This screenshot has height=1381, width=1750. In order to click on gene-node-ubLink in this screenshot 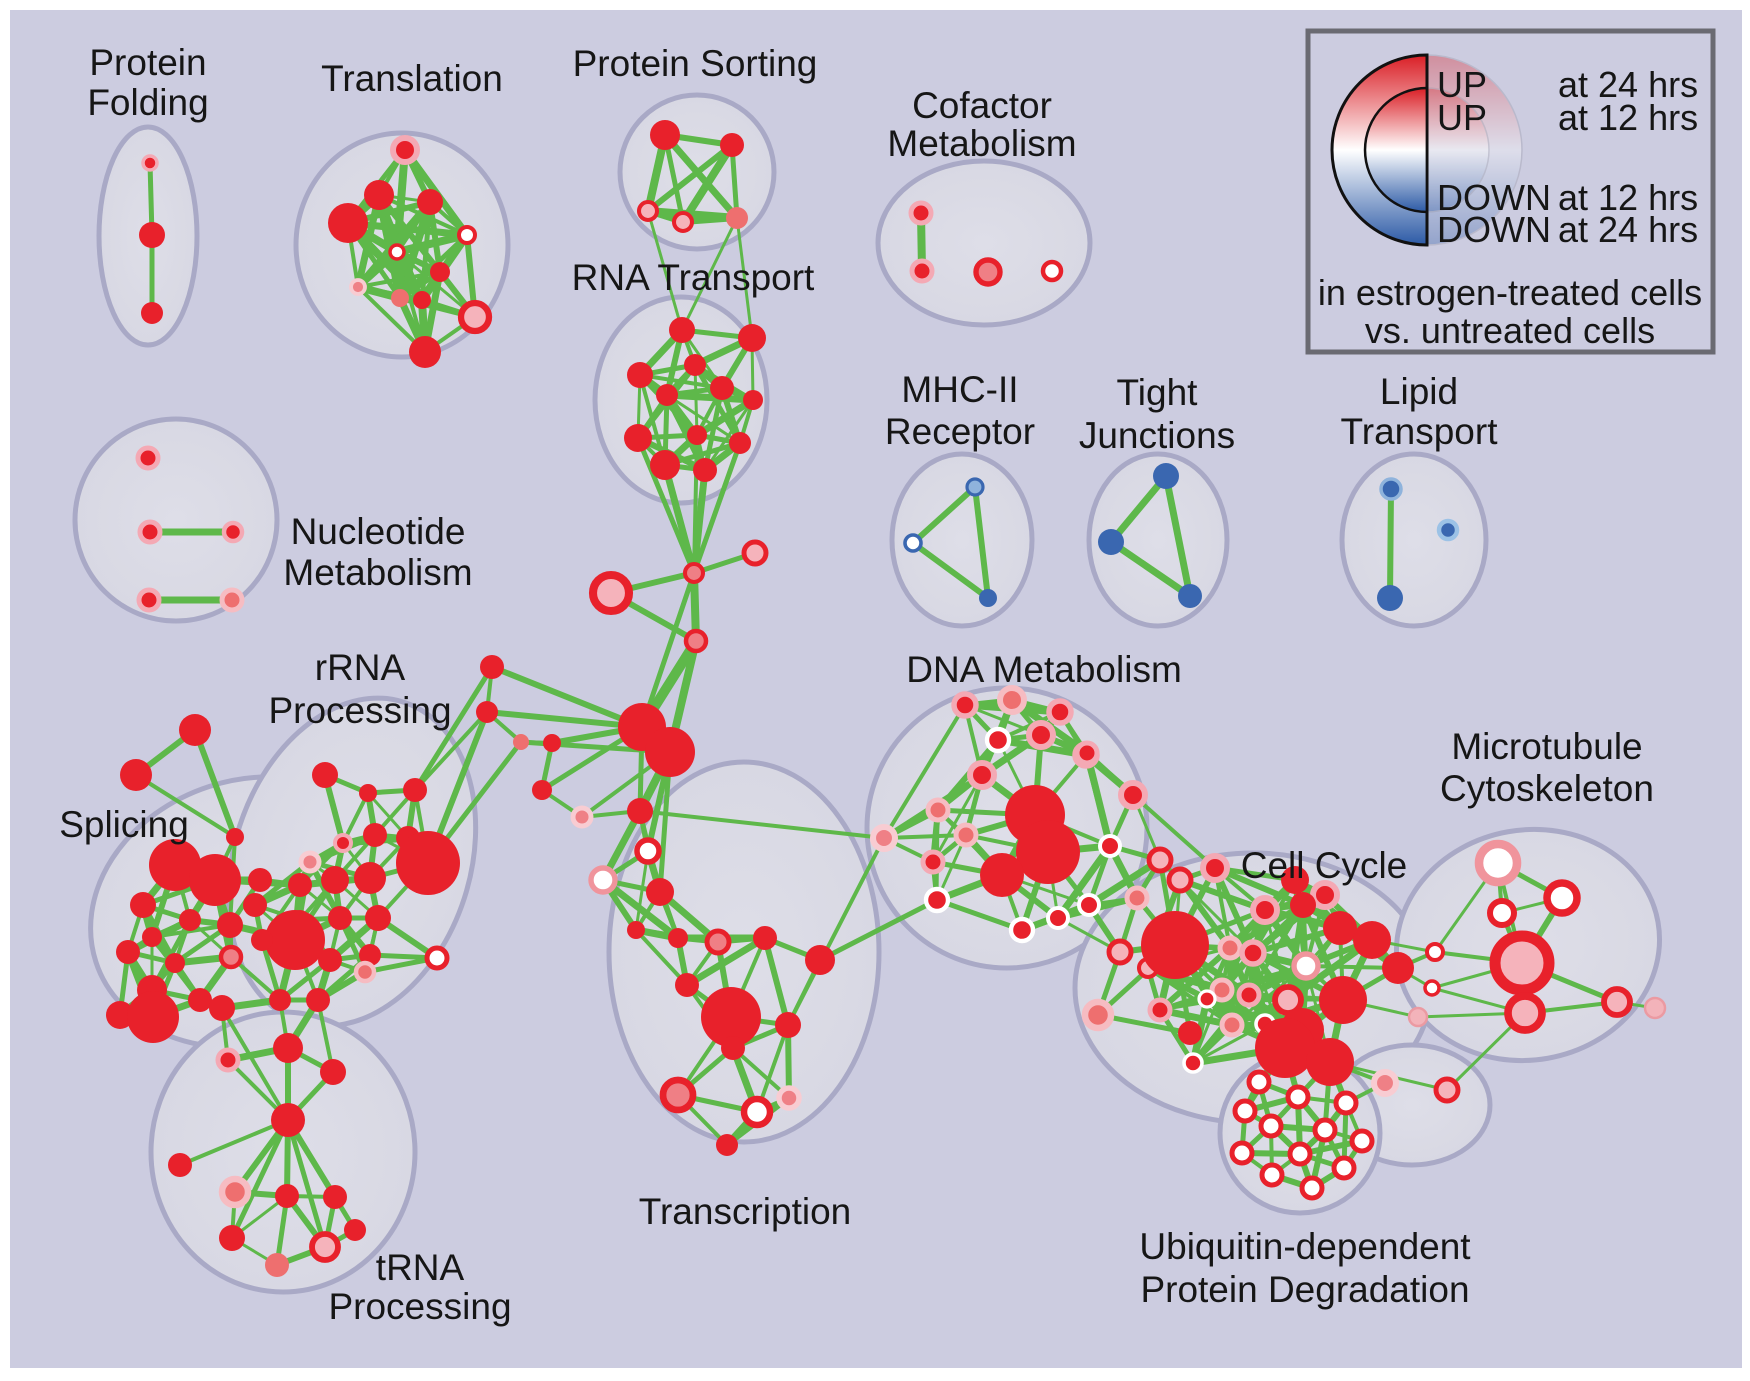, I will do `click(1385, 1083)`.